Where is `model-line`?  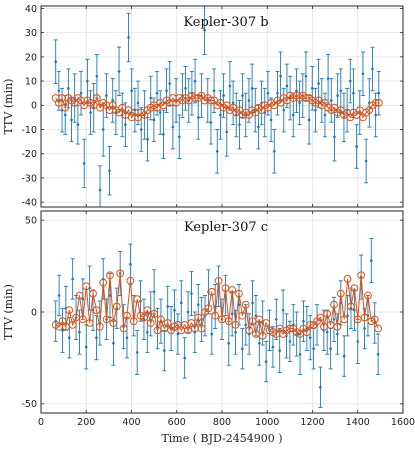 model-line is located at coordinates (217, 305).